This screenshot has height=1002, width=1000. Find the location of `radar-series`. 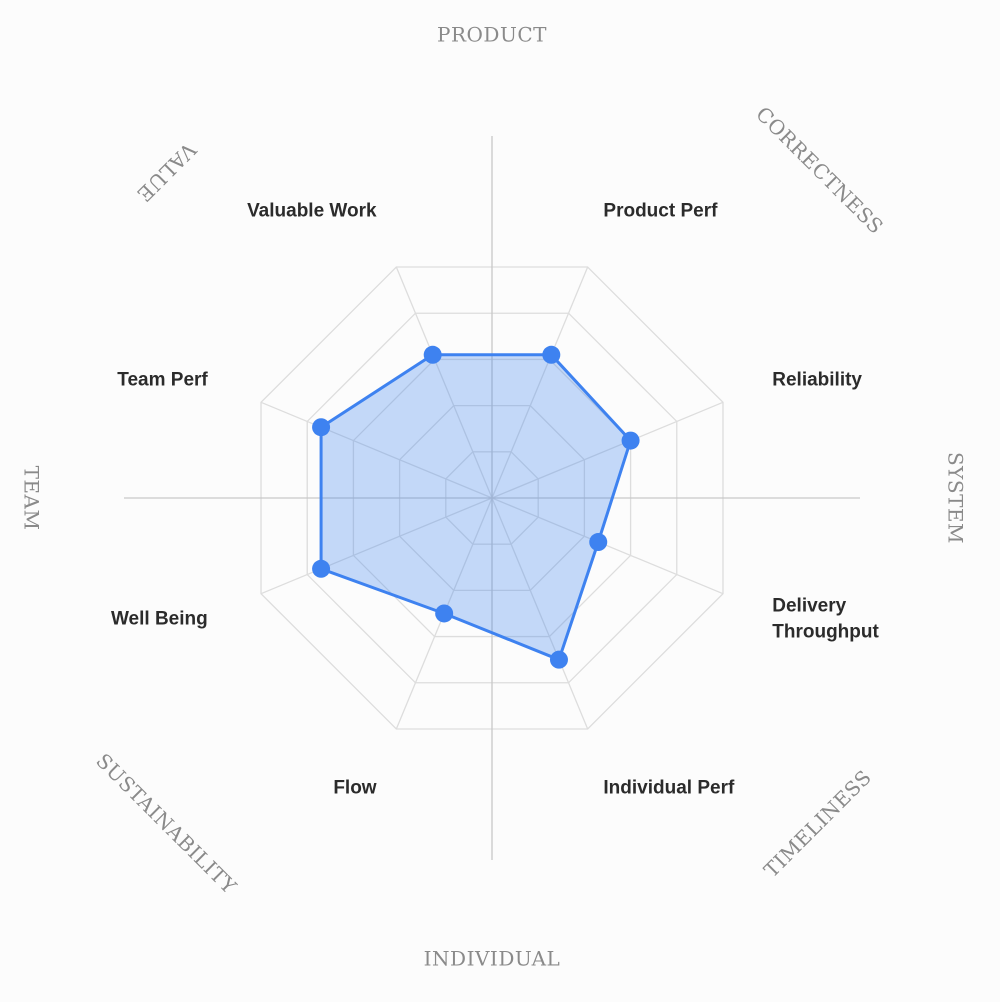

radar-series is located at coordinates (476, 507).